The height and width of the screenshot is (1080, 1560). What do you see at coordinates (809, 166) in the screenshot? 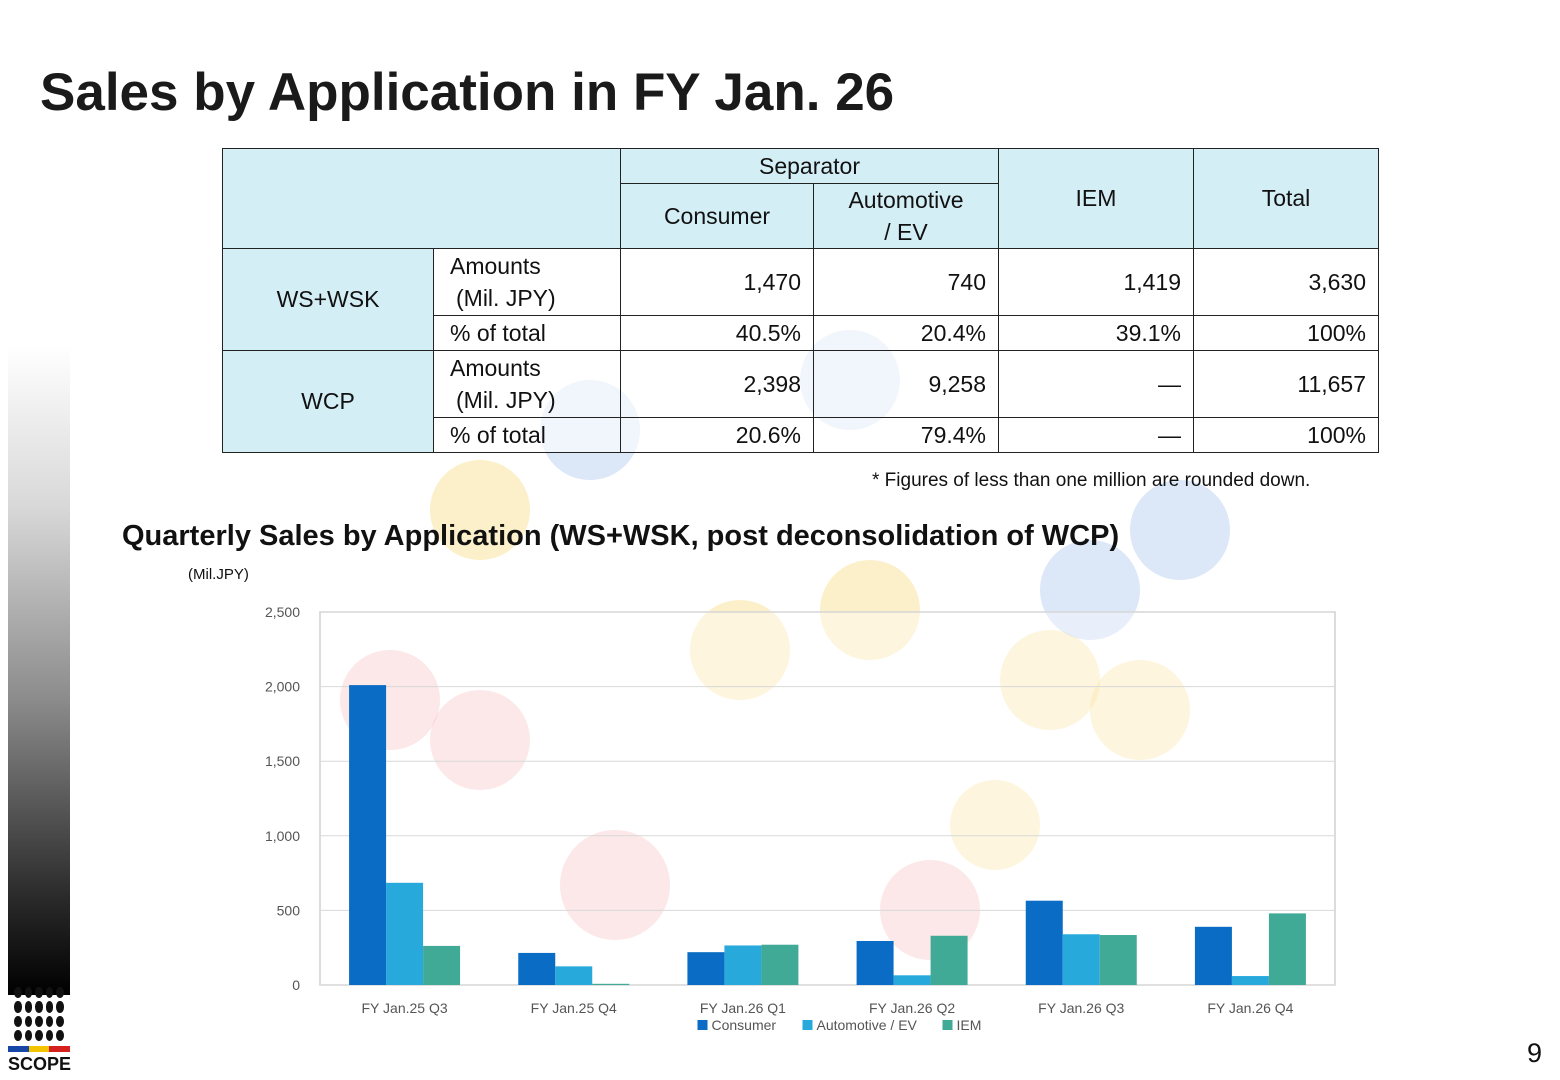
I see `header-separator: Separator` at bounding box center [809, 166].